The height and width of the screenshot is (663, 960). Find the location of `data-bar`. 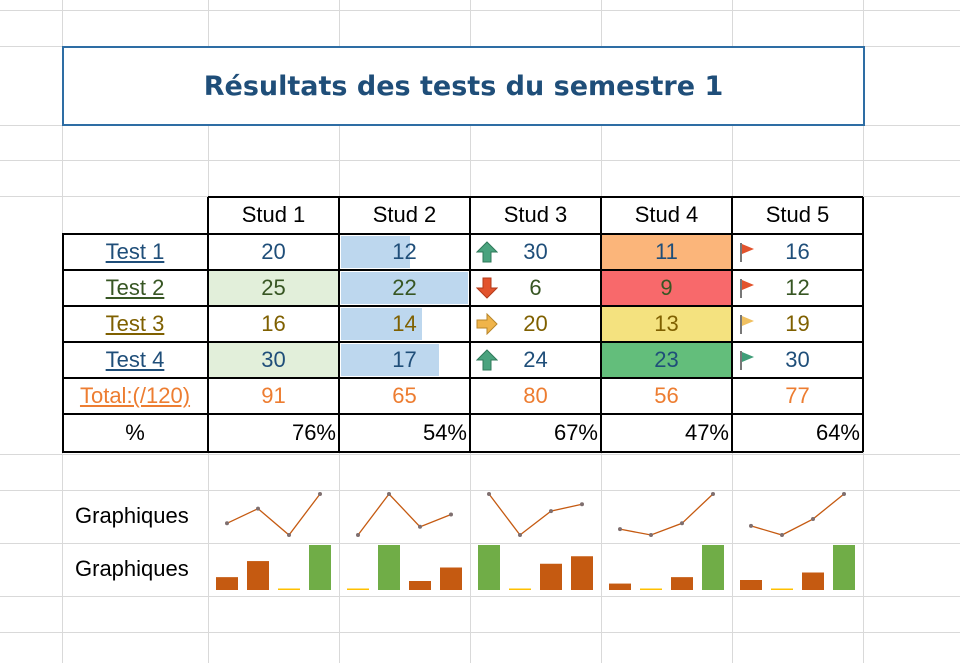

data-bar is located at coordinates (404, 288).